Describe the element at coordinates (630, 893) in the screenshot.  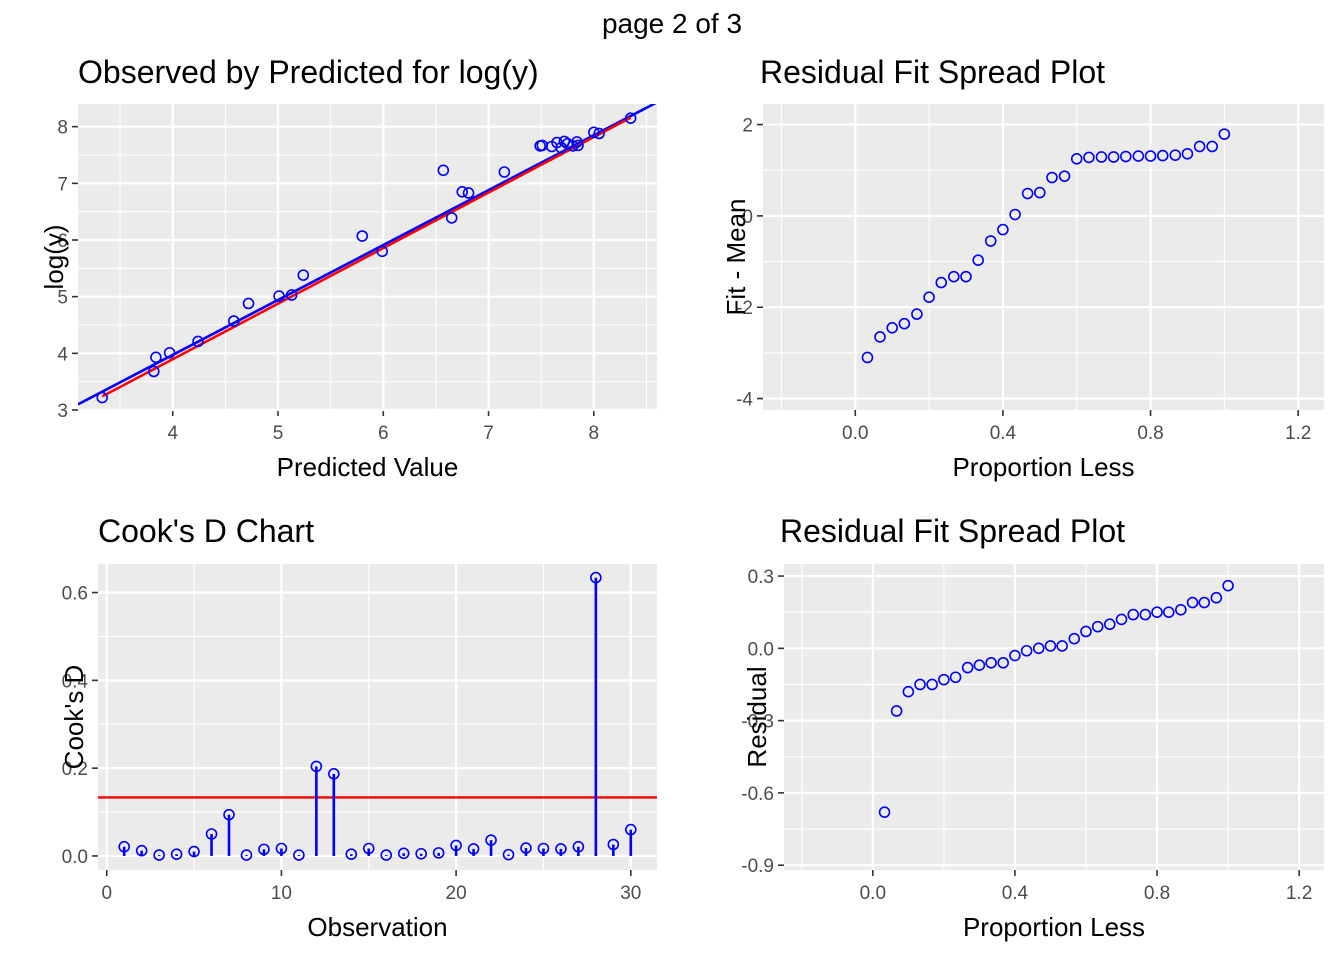
I see `x-tick-label: 30` at that location.